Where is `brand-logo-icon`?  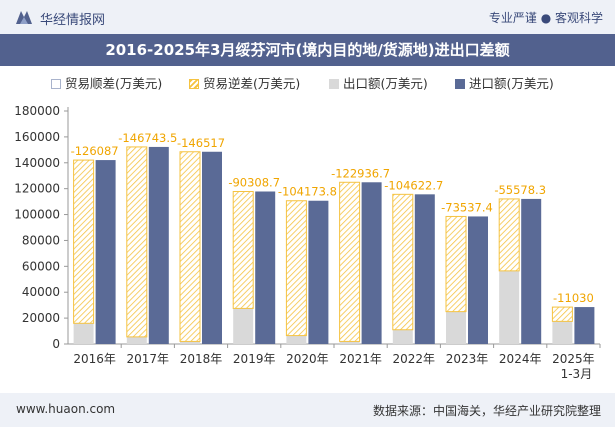 brand-logo-icon is located at coordinates (24, 17).